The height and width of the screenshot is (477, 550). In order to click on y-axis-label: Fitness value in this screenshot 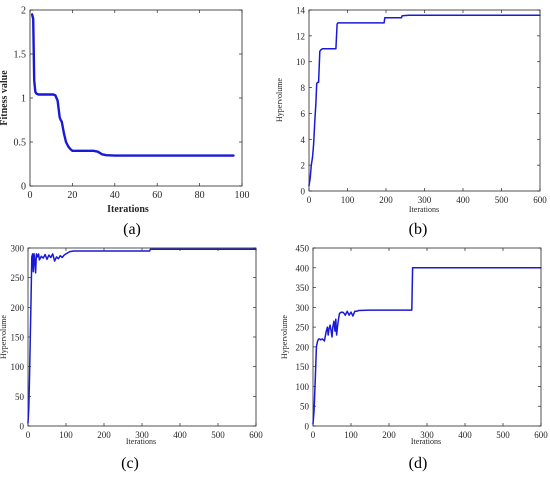, I will do `click(5, 98)`.